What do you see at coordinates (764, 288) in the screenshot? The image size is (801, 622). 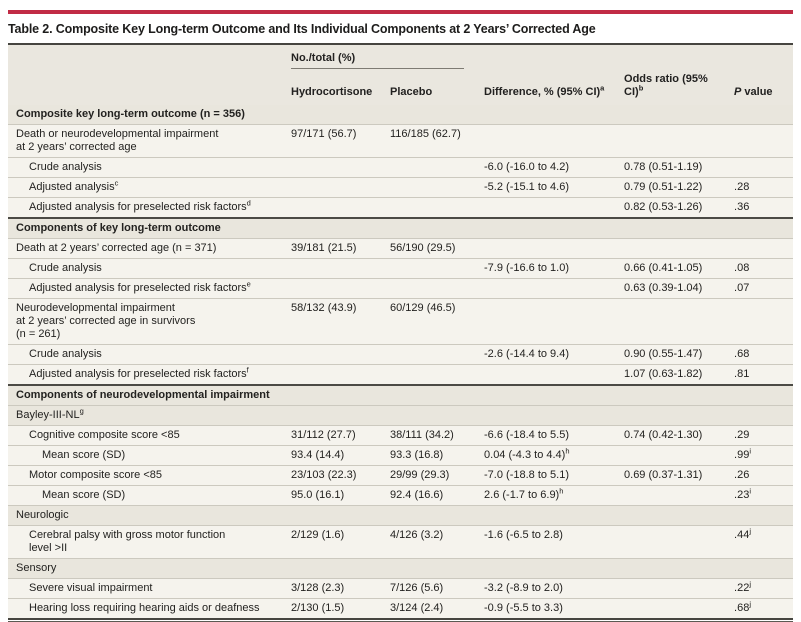 I see `p-value-cell: .07` at bounding box center [764, 288].